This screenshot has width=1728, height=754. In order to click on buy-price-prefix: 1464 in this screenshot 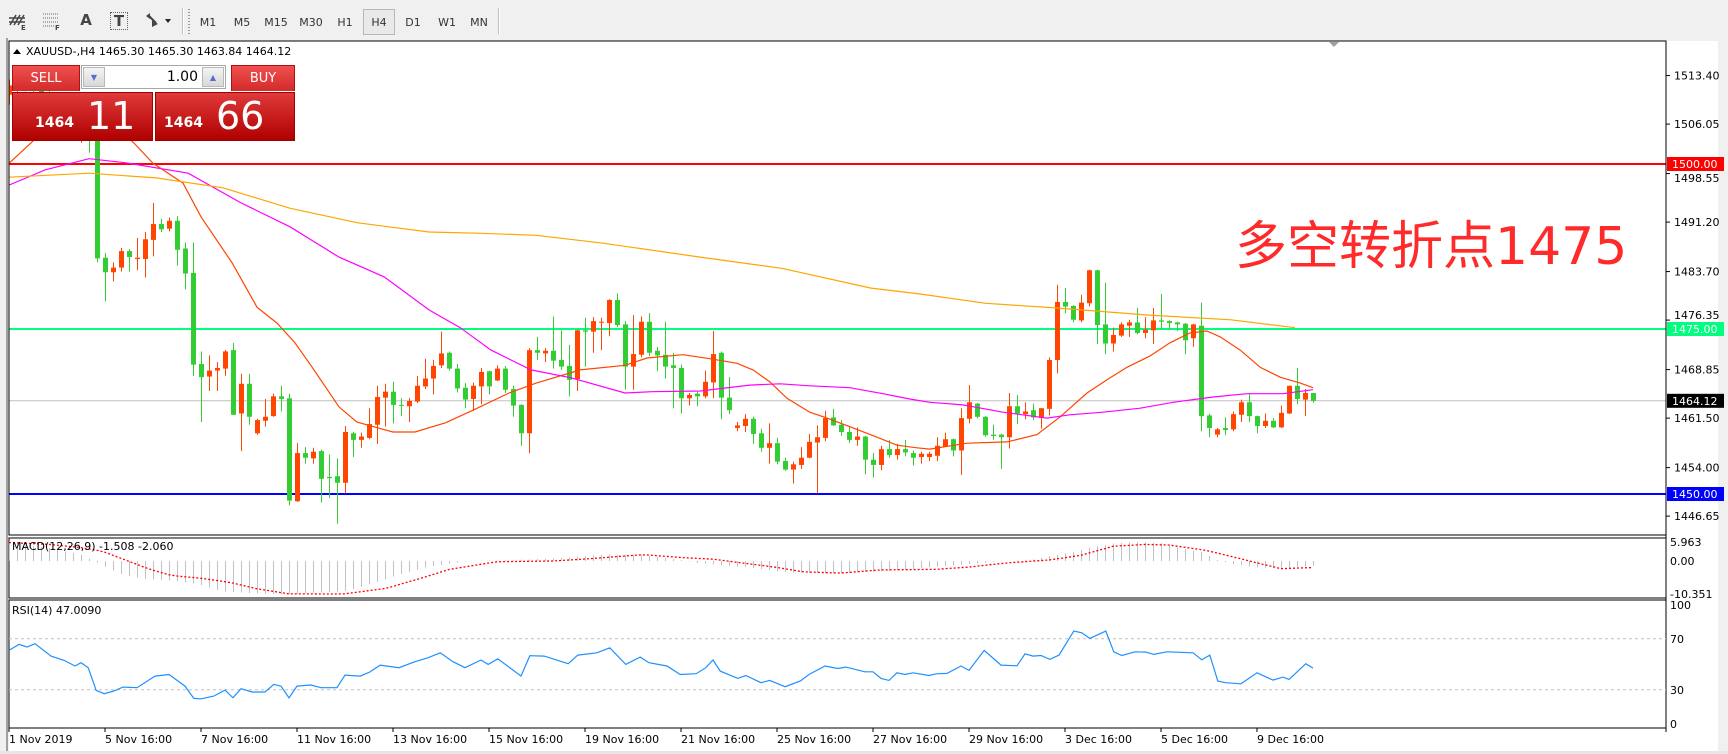, I will do `click(183, 123)`.